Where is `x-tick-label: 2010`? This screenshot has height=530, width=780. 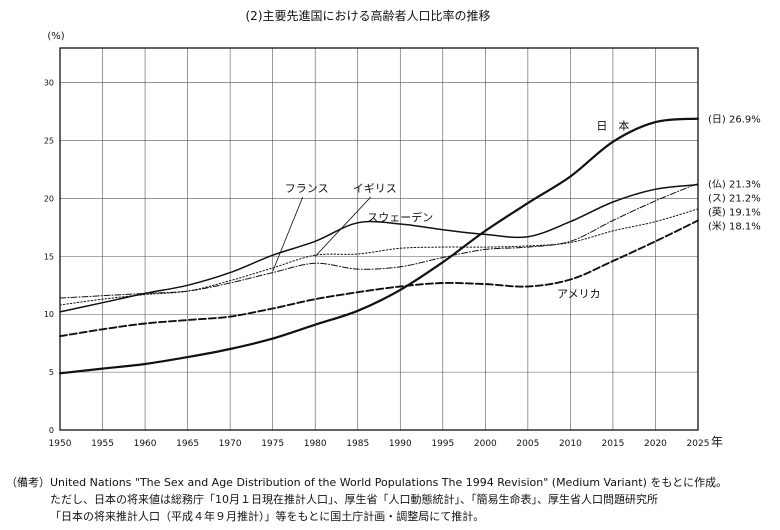
x-tick-label: 2010 is located at coordinates (570, 444).